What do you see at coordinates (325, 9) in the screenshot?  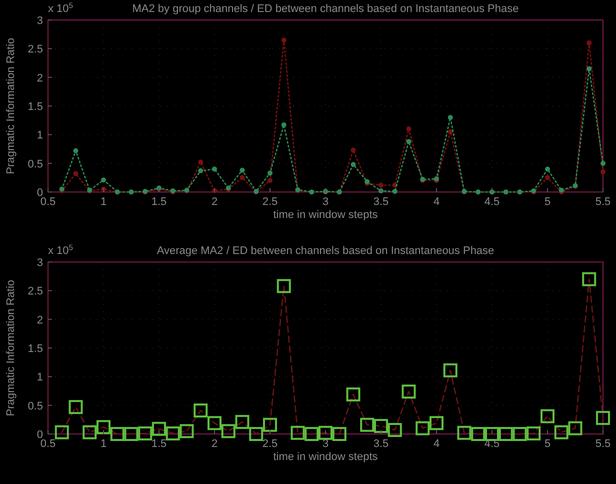 I see `chart-title: MA2 by group channels / ED between channels based on Instantaneous Phase` at bounding box center [325, 9].